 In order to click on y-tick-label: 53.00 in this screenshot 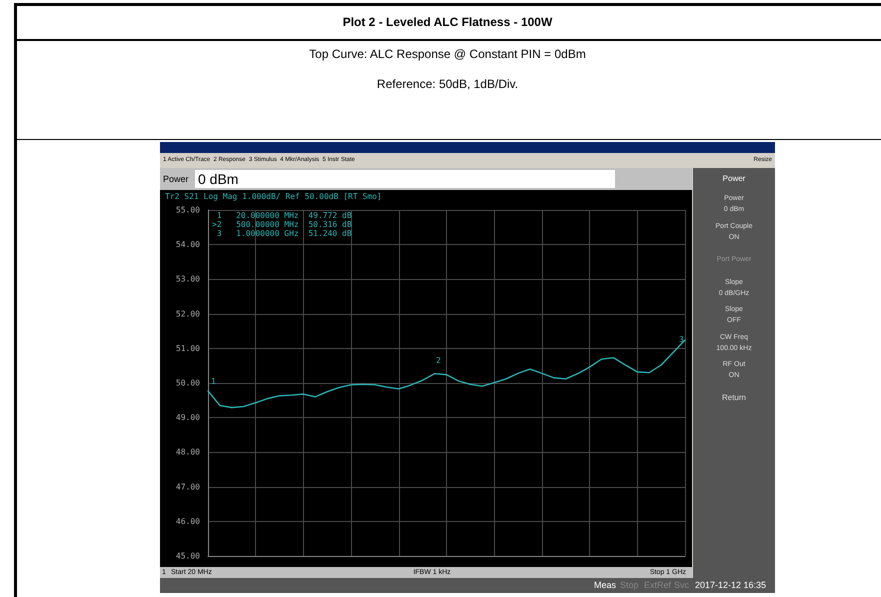, I will do `click(188, 279)`.